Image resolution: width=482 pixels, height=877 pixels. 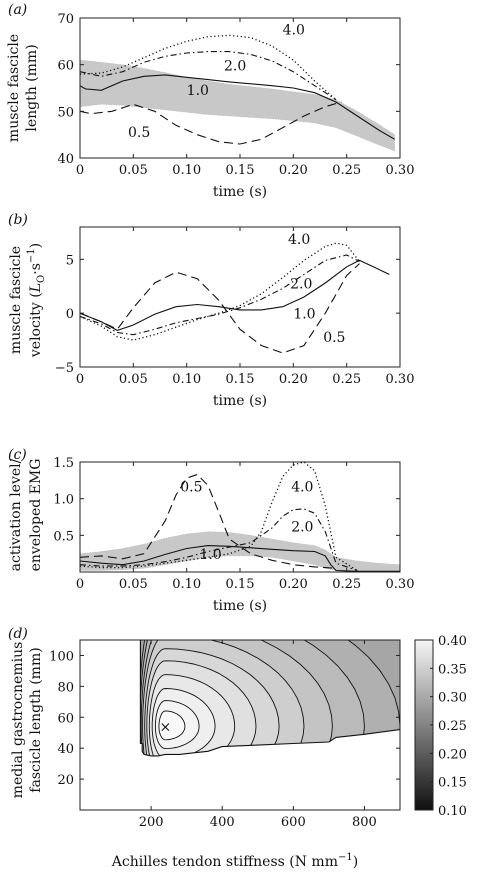 I want to click on y-tick-label: 0.5, so click(x=63, y=536).